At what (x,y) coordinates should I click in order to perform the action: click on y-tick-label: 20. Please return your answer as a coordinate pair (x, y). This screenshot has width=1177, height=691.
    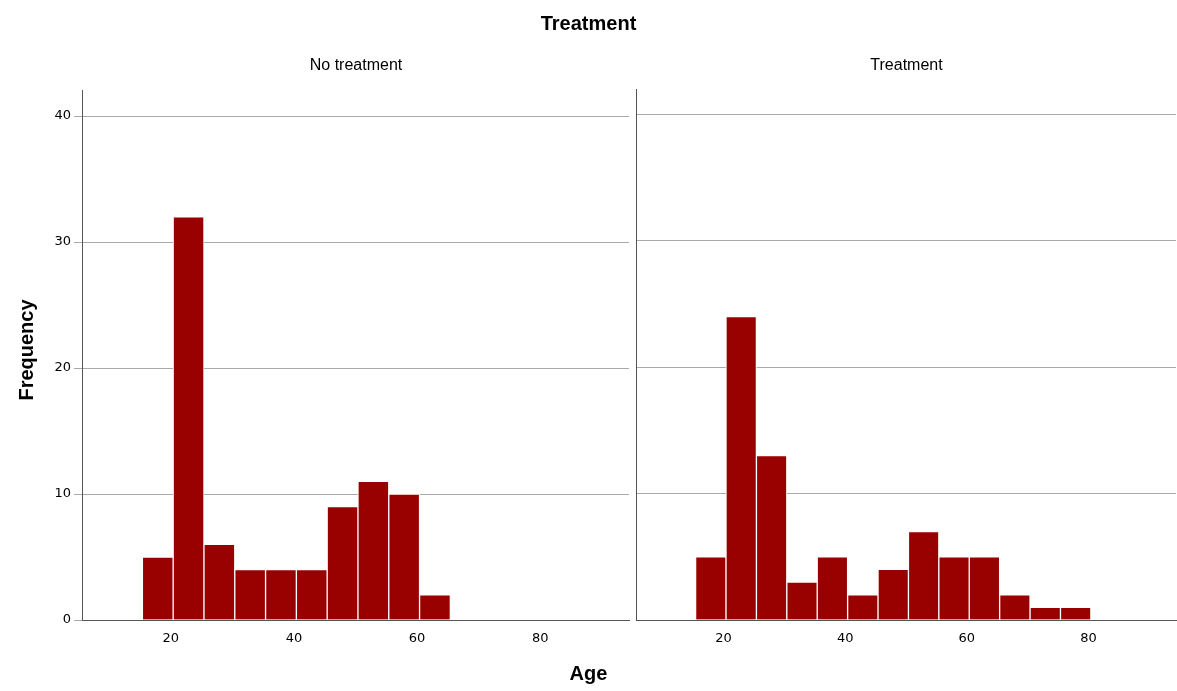
    Looking at the image, I should click on (62, 367).